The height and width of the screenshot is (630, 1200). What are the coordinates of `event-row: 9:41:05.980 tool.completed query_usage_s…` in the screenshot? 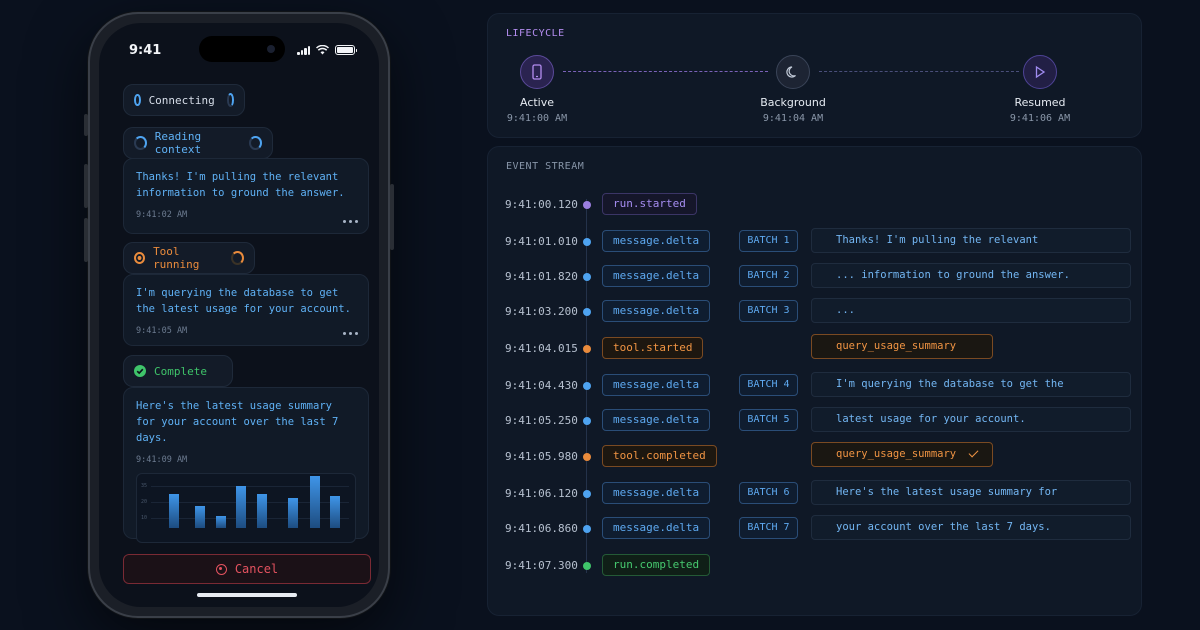 It's located at (815, 457).